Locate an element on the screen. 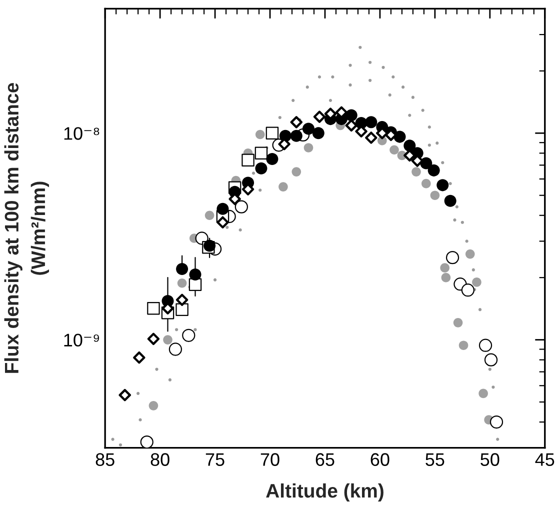 Image resolution: width=556 pixels, height=513 pixels. x-tick-label: 55 is located at coordinates (435, 459).